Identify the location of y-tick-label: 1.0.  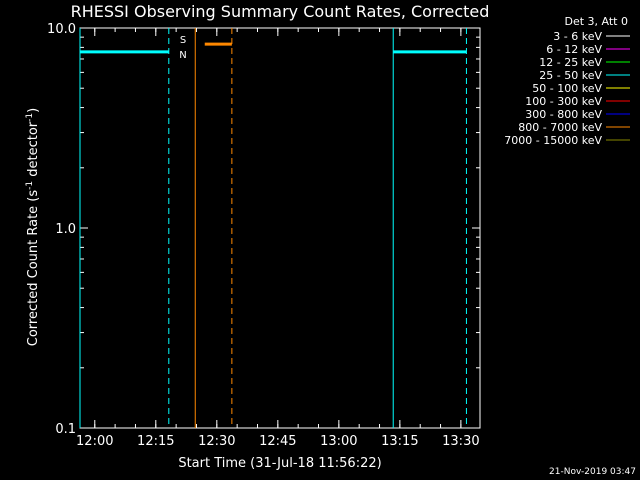
(65, 229).